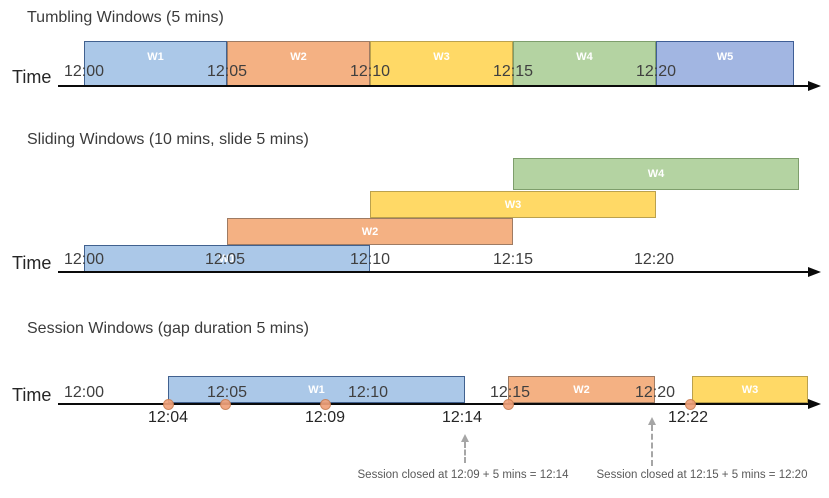  Describe the element at coordinates (584, 63) in the screenshot. I see `window-bar-tumbling-w4: W4` at that location.